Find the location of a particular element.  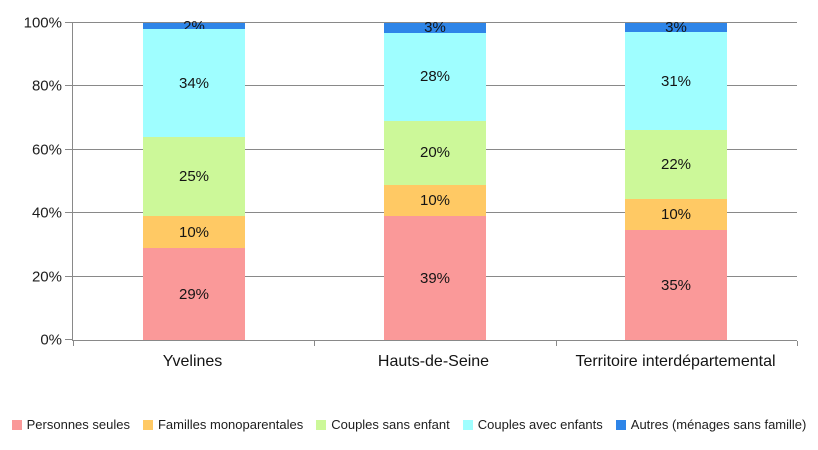

category-label: Territoire interdépartemental is located at coordinates (675, 362).